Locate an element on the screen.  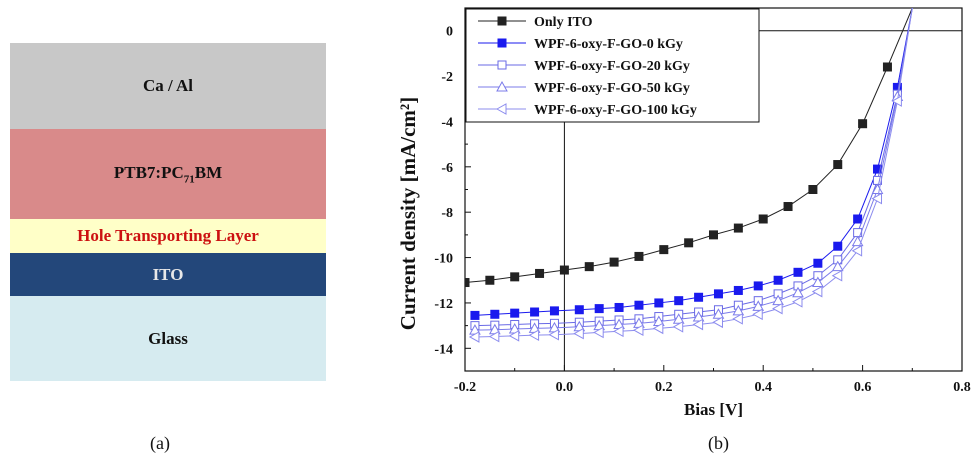
layer-ptb7: PTB7:PC71BM is located at coordinates (168, 174).